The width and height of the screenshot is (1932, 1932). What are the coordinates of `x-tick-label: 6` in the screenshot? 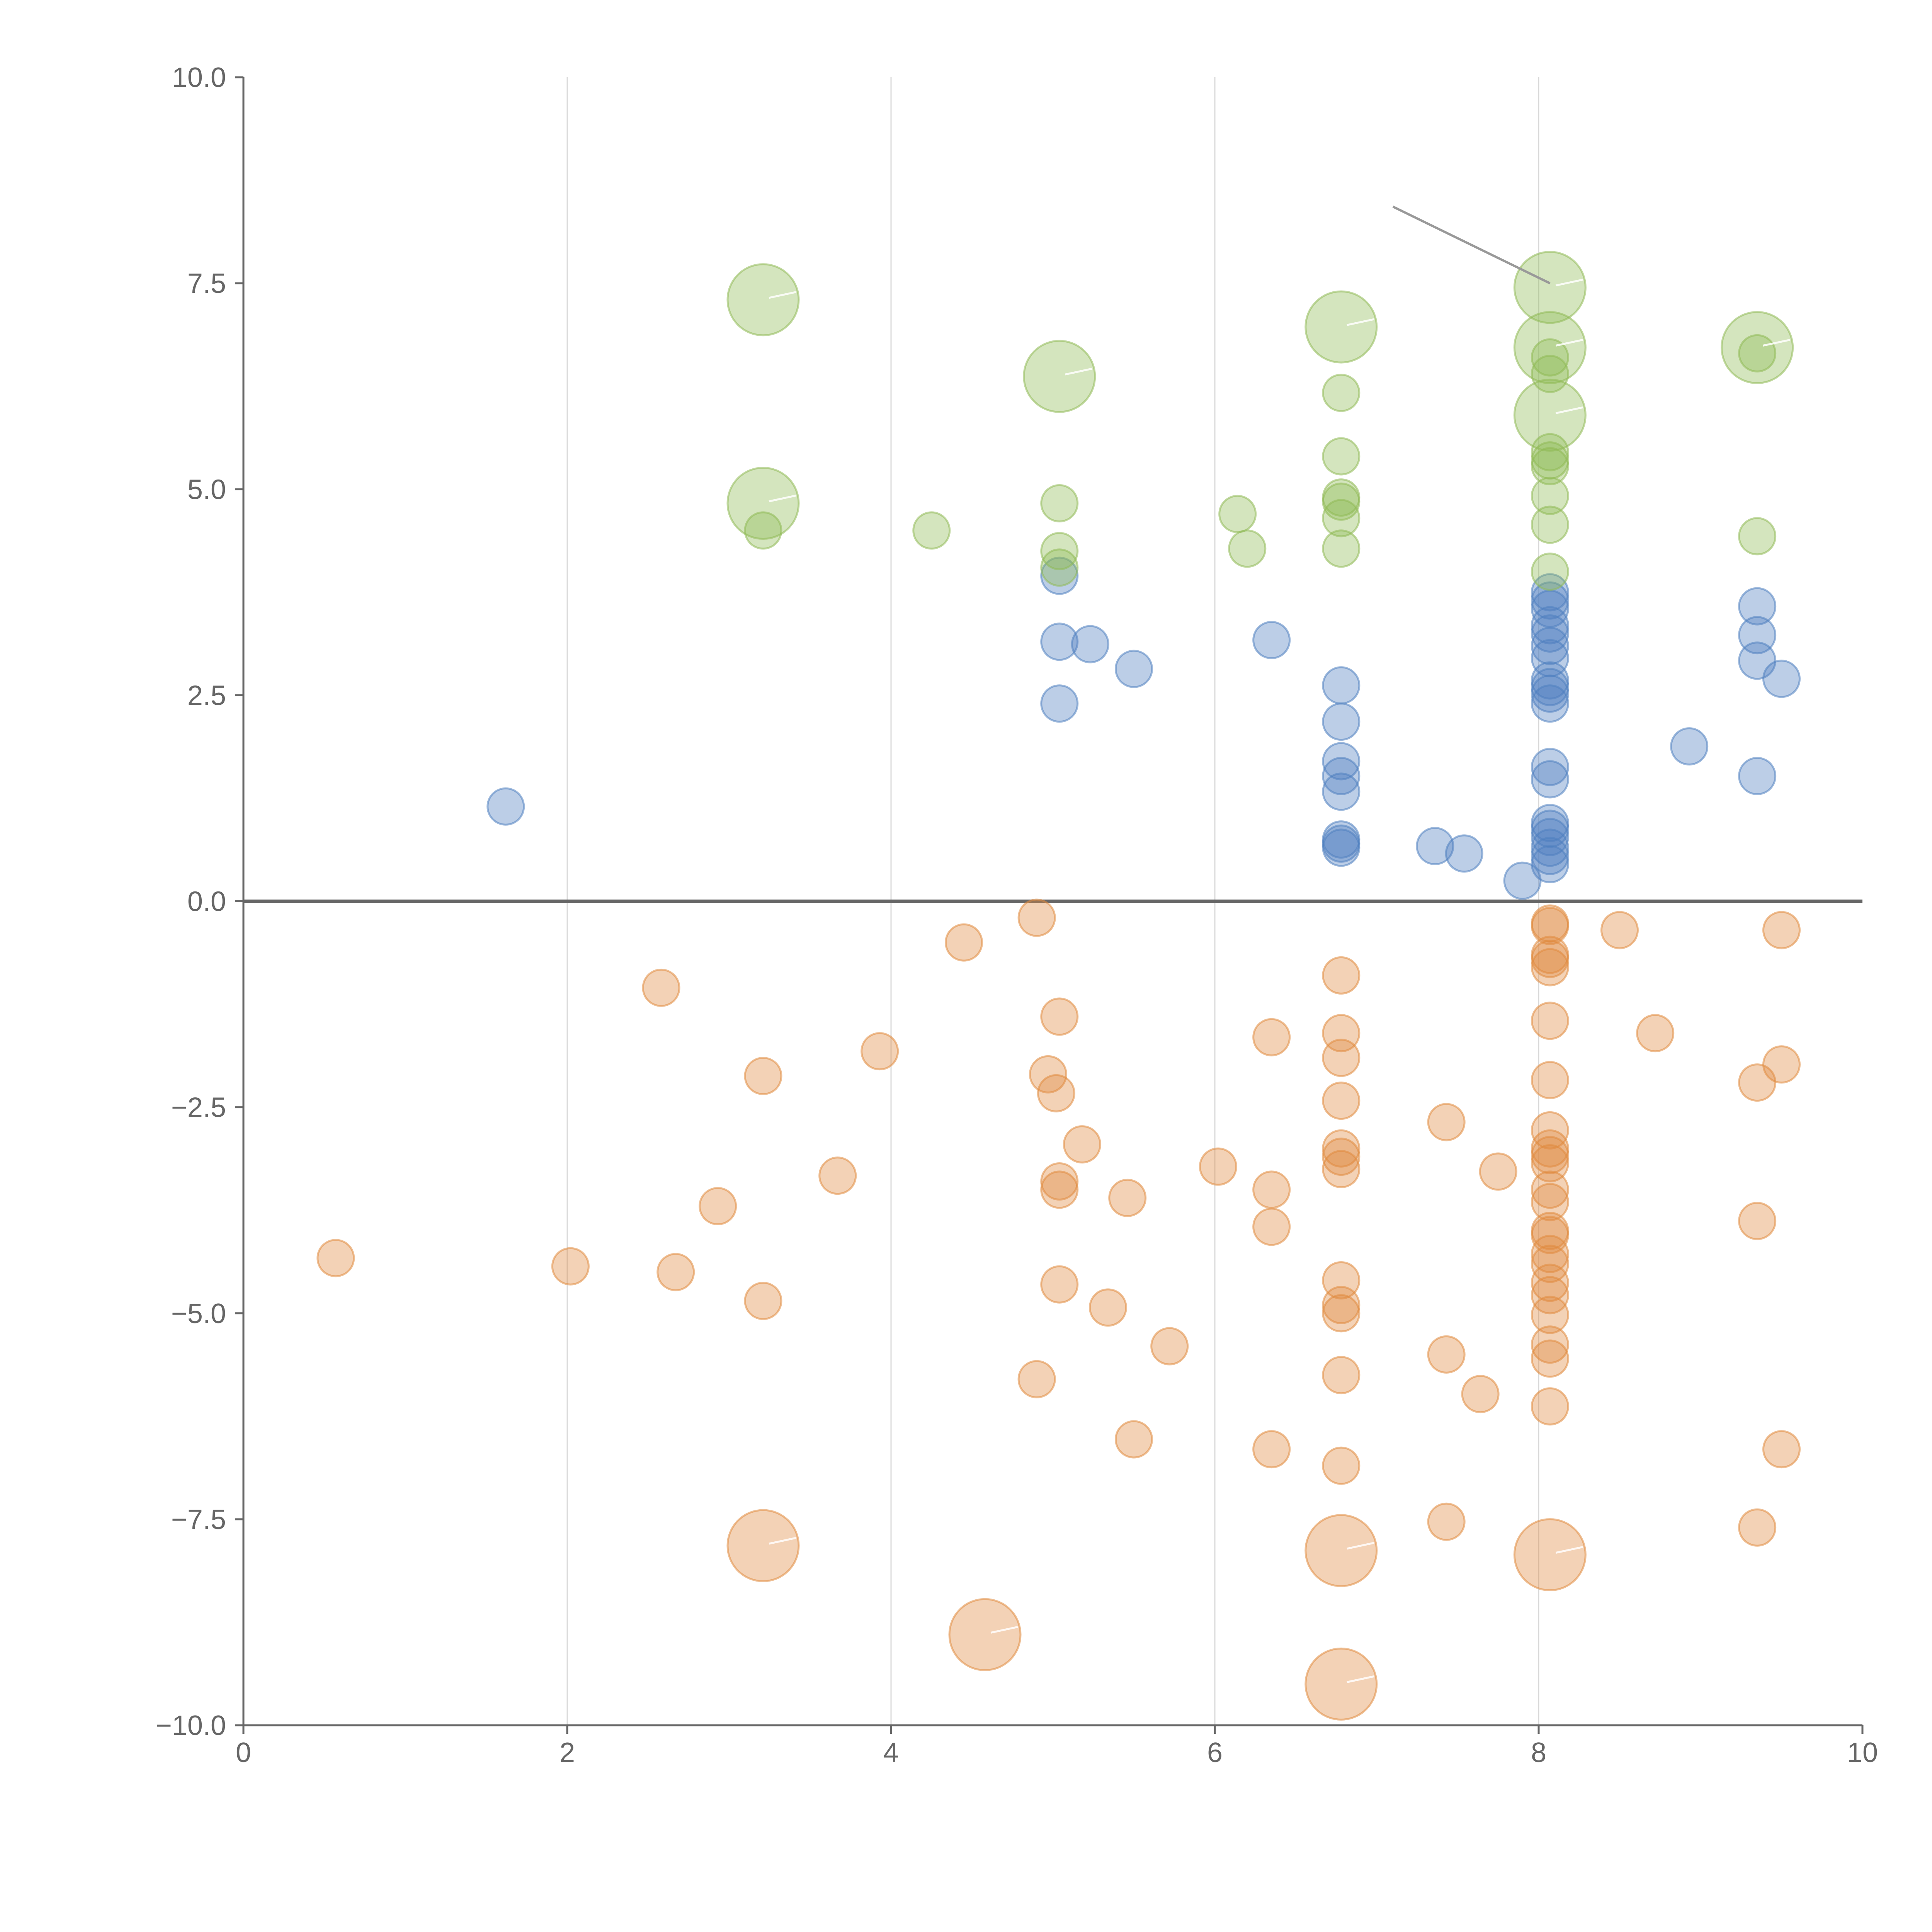 It's located at (1215, 1753).